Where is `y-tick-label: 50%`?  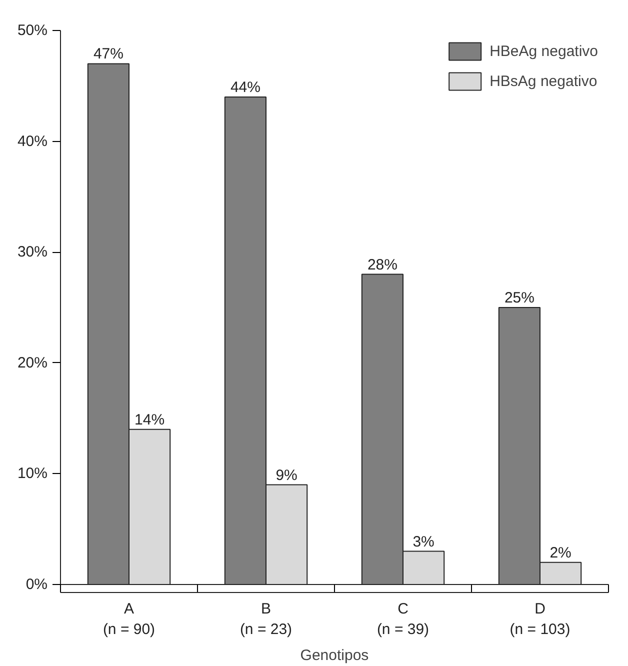 y-tick-label: 50% is located at coordinates (32, 30).